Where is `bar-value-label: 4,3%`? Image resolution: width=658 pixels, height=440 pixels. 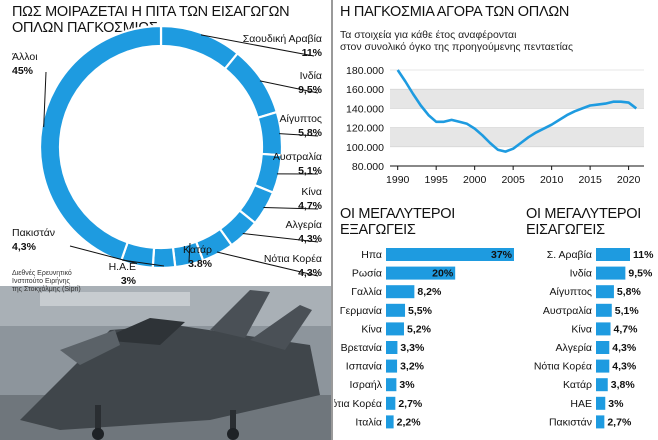 bar-value-label: 4,3% is located at coordinates (624, 367).